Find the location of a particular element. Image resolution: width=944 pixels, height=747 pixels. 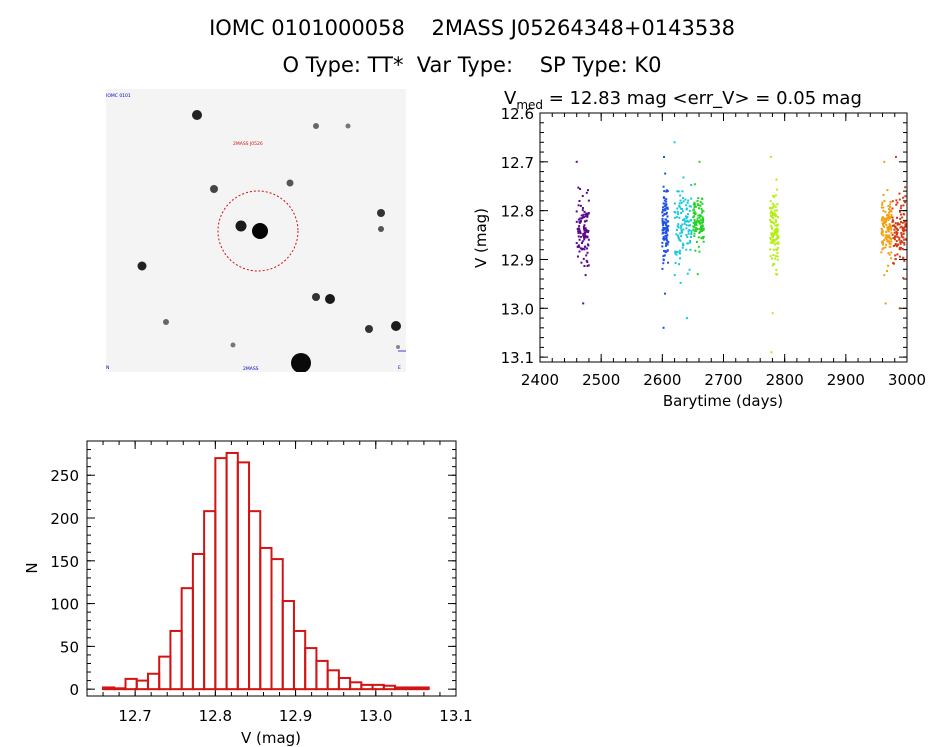

y-tick-label: 13.1 is located at coordinates (517, 358).